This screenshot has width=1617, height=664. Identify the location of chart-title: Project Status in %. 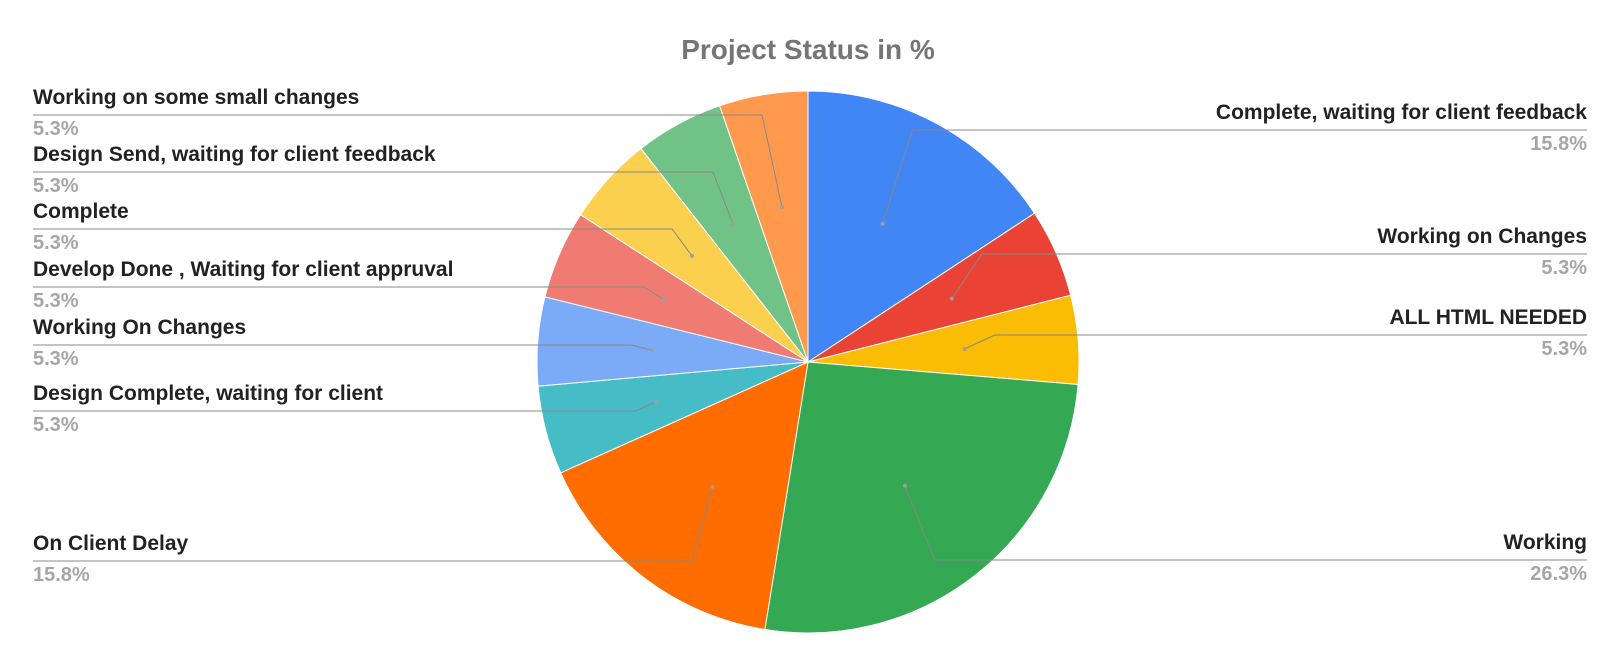
(808, 49).